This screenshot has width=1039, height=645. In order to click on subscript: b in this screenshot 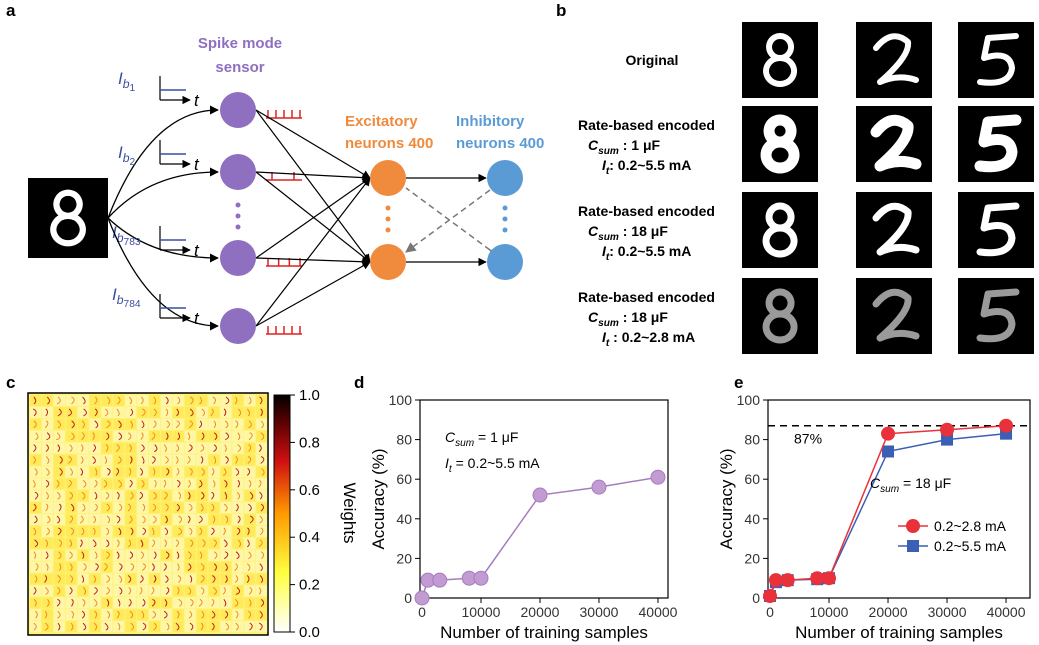, I will do `click(126, 158)`.